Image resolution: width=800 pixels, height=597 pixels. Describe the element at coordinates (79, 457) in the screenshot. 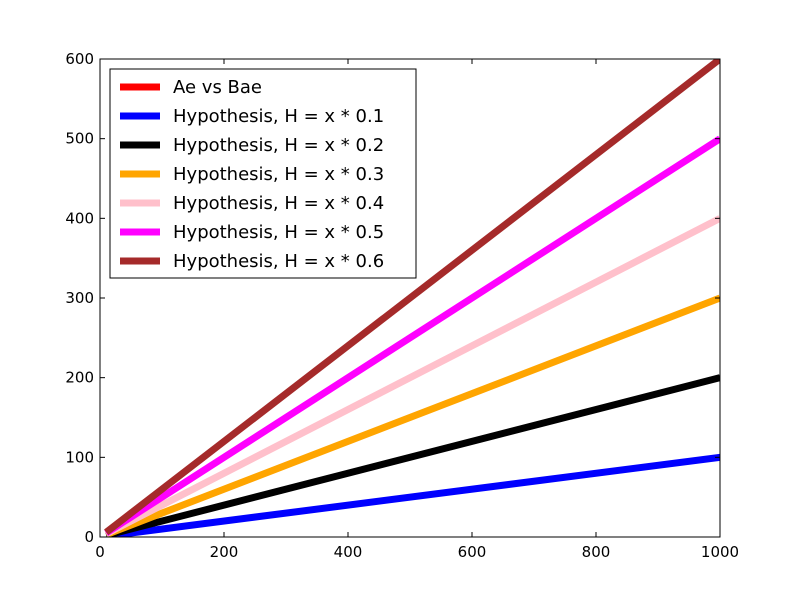

I see `y-tick-label: 100` at that location.